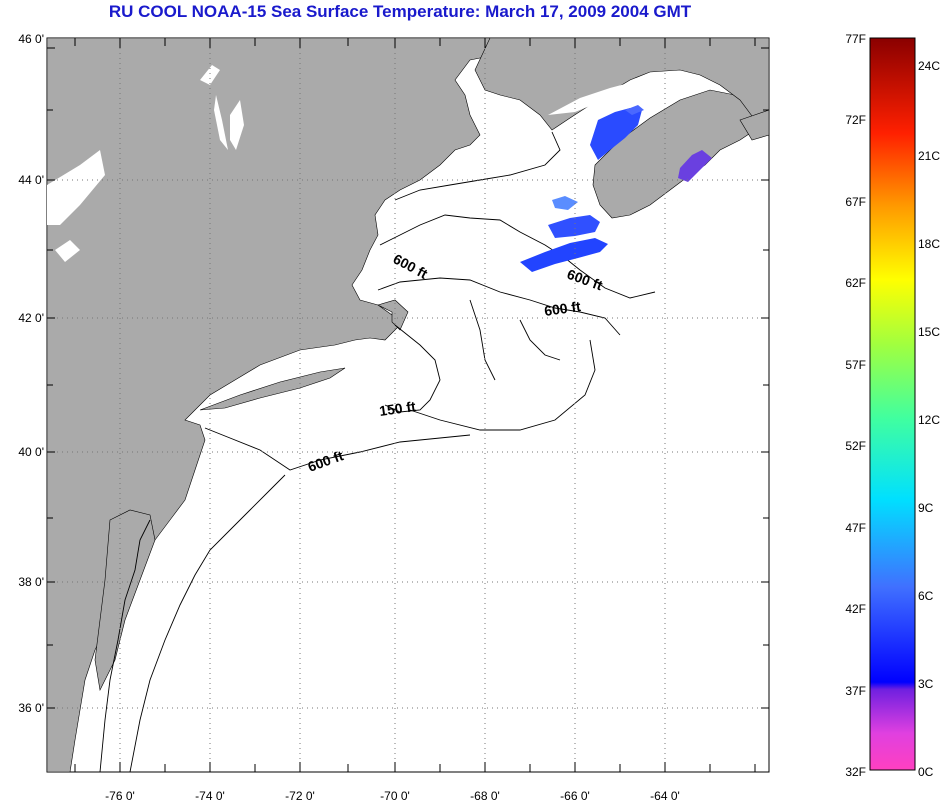  Describe the element at coordinates (929, 244) in the screenshot. I see `c-label: 18C` at that location.